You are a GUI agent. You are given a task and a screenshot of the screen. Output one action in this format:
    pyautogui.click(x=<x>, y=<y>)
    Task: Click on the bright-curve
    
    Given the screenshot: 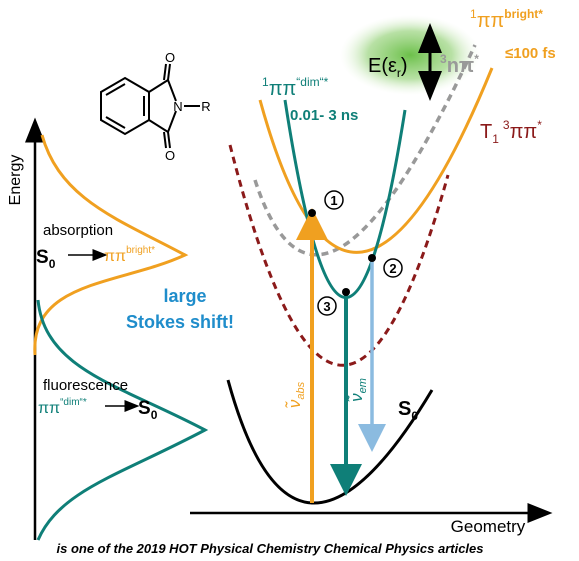 What is the action you would take?
    pyautogui.click(x=376, y=160)
    